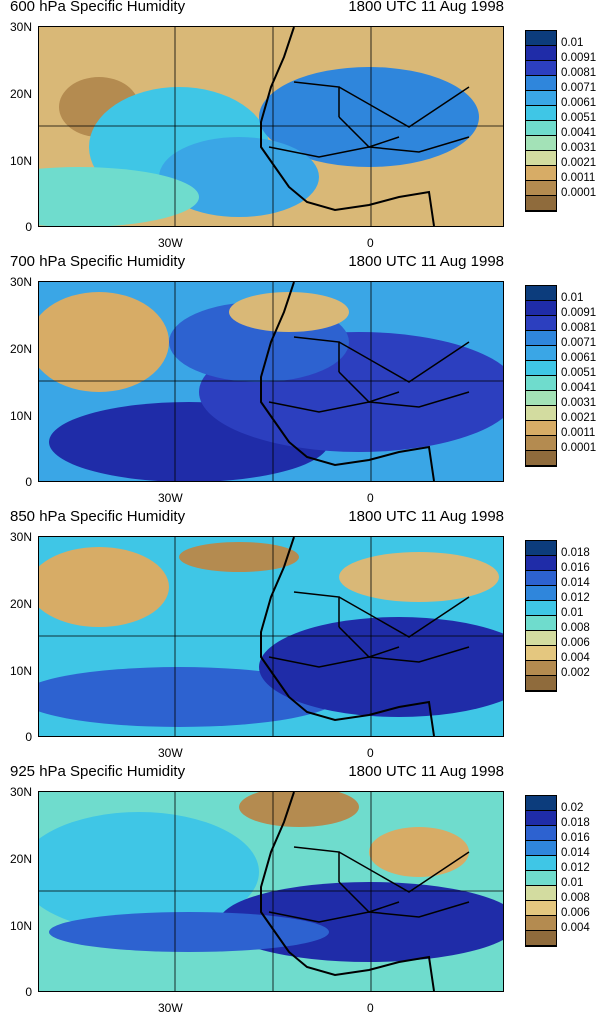  What do you see at coordinates (575, 598) in the screenshot?
I see `legend-label: 0.012` at bounding box center [575, 598].